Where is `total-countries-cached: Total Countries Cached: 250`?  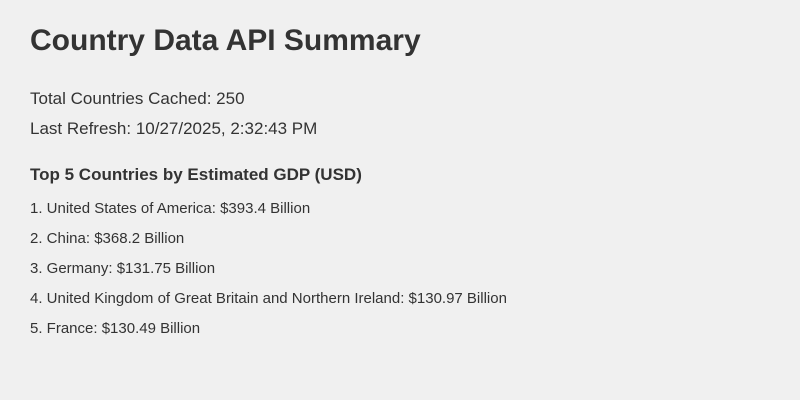
total-countries-cached: Total Countries Cached: 250 is located at coordinates (137, 98).